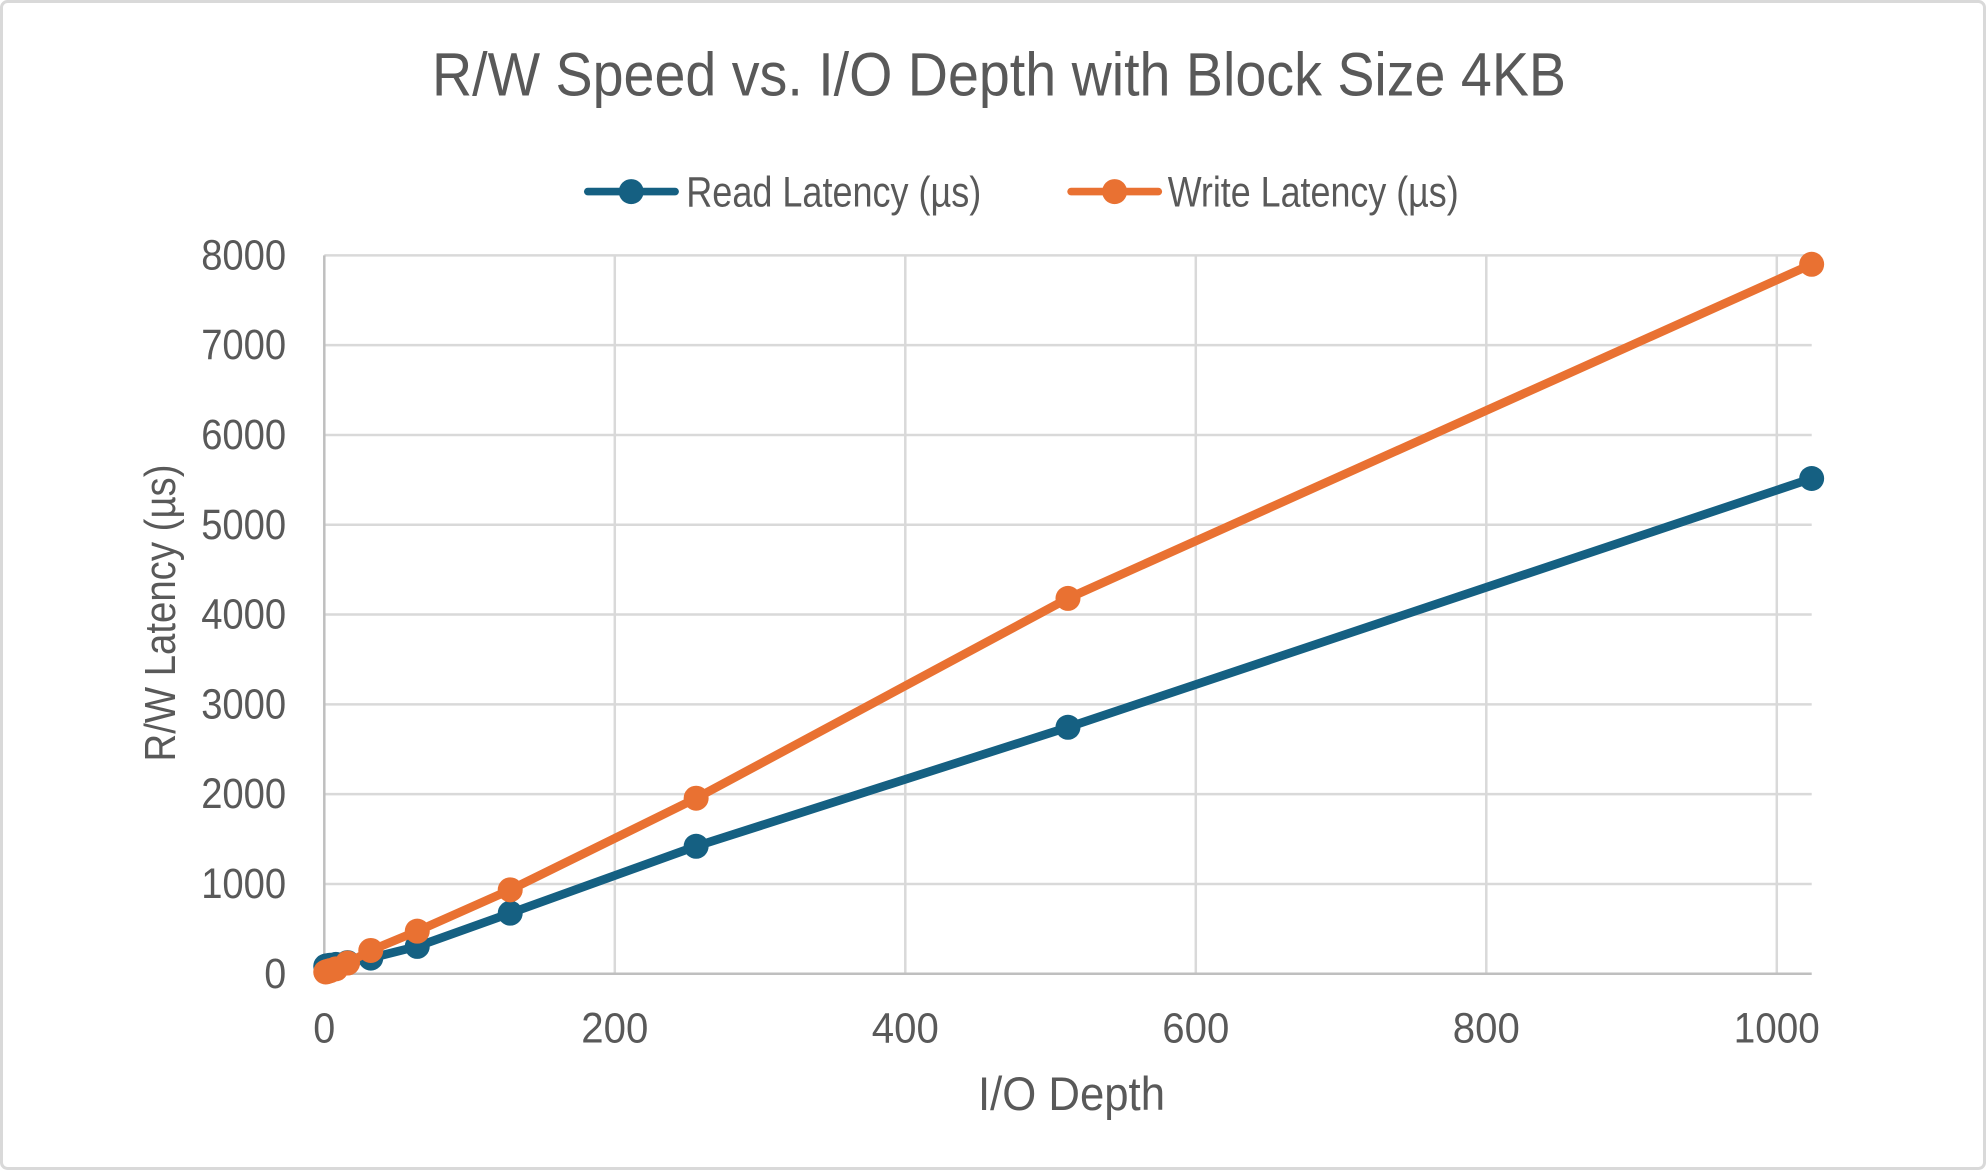  Describe the element at coordinates (243, 345) in the screenshot. I see `svg-text: 7000` at that location.